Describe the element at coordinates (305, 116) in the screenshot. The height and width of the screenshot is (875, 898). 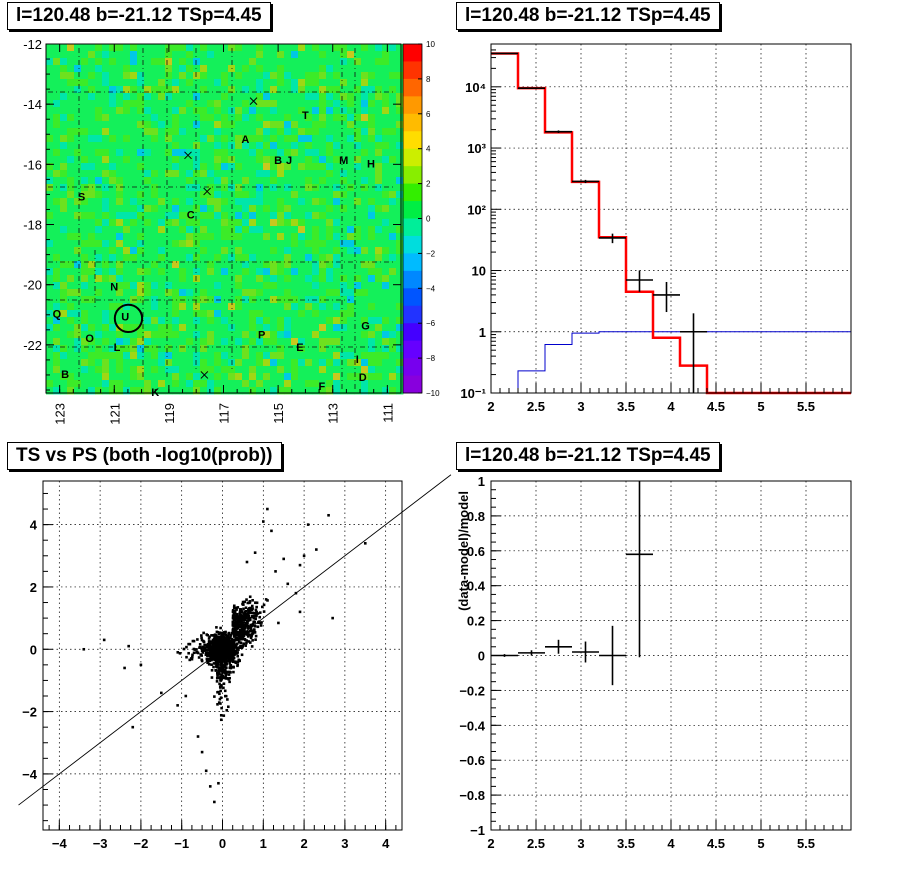
I see `source-label: T` at that location.